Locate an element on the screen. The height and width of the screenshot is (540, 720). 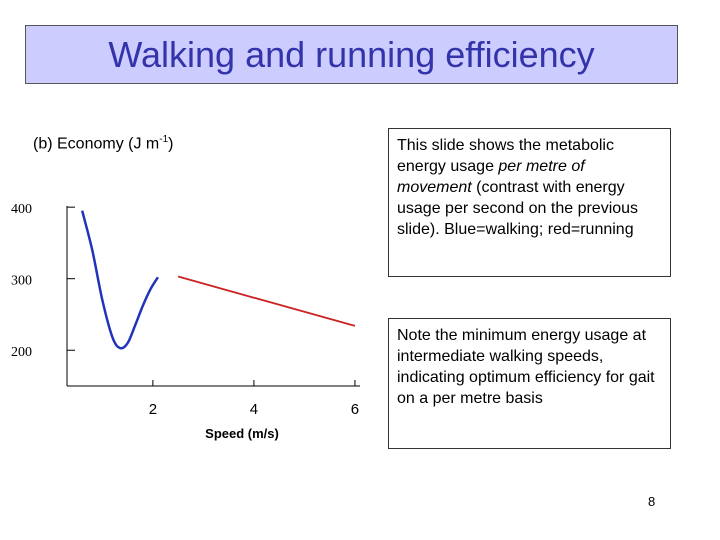
slide-title: Walking and running efficiency is located at coordinates (351, 54).